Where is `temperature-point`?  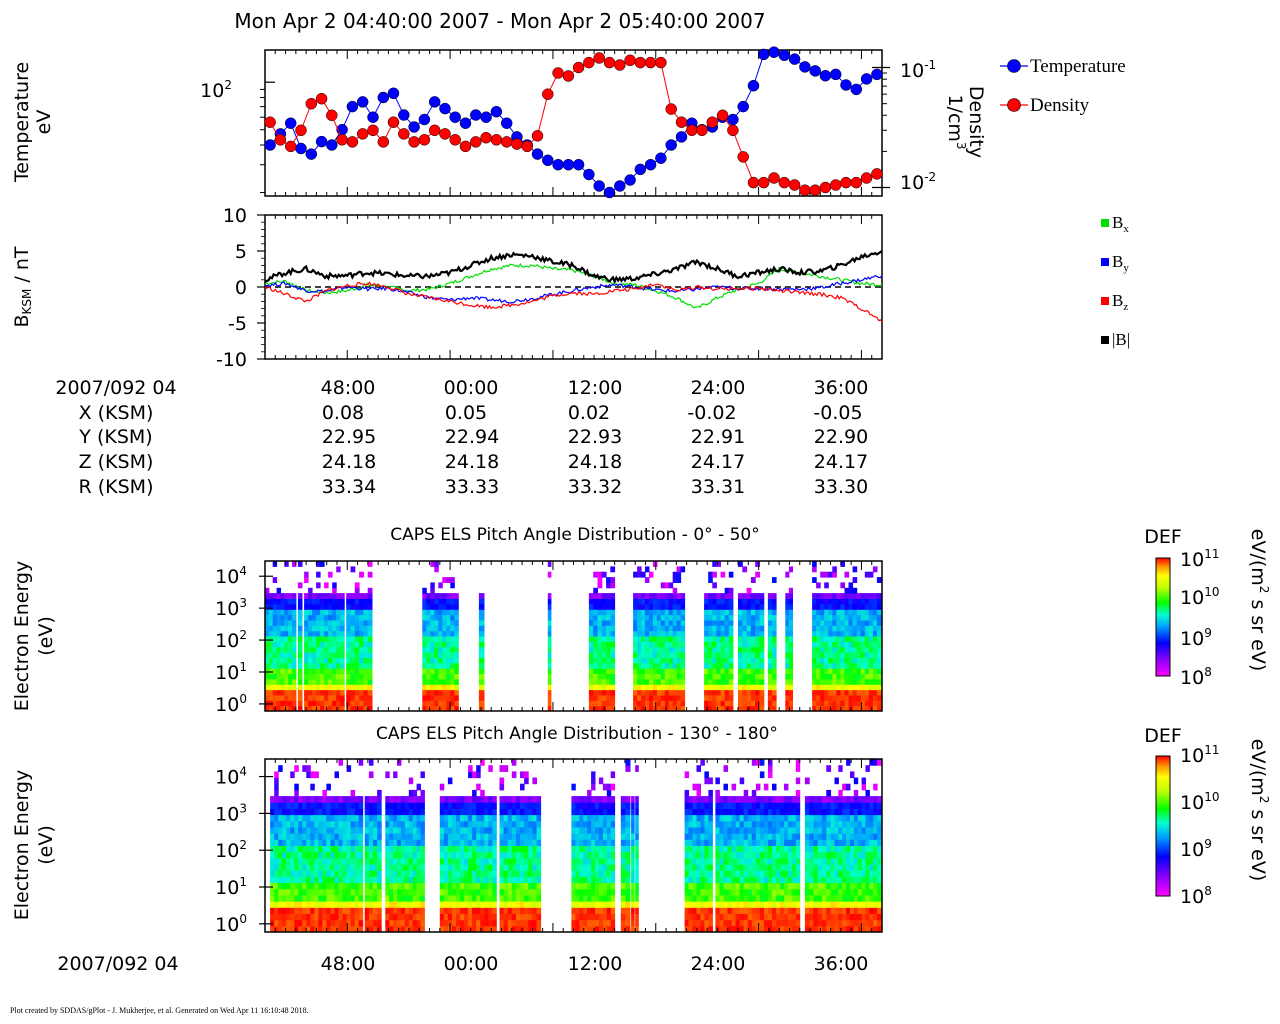
temperature-point is located at coordinates (640, 169).